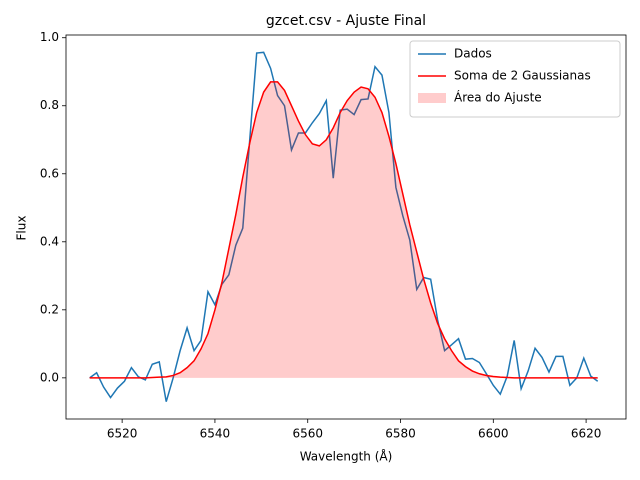 Image resolution: width=640 pixels, height=480 pixels. Describe the element at coordinates (49, 377) in the screenshot. I see `y-tick-label: 0.0` at that location.